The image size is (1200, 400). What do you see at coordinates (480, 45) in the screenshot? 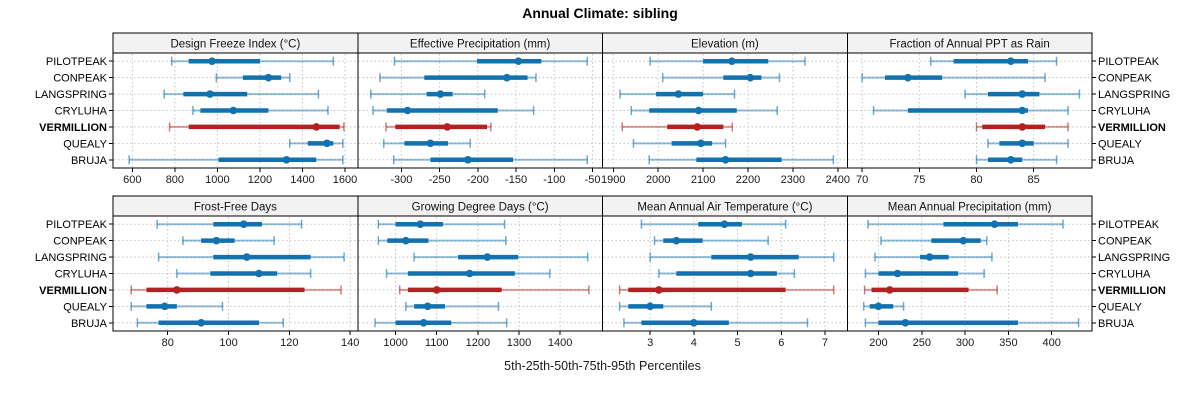
I see `panel-title: Effective Precipitation (mm)` at bounding box center [480, 45].